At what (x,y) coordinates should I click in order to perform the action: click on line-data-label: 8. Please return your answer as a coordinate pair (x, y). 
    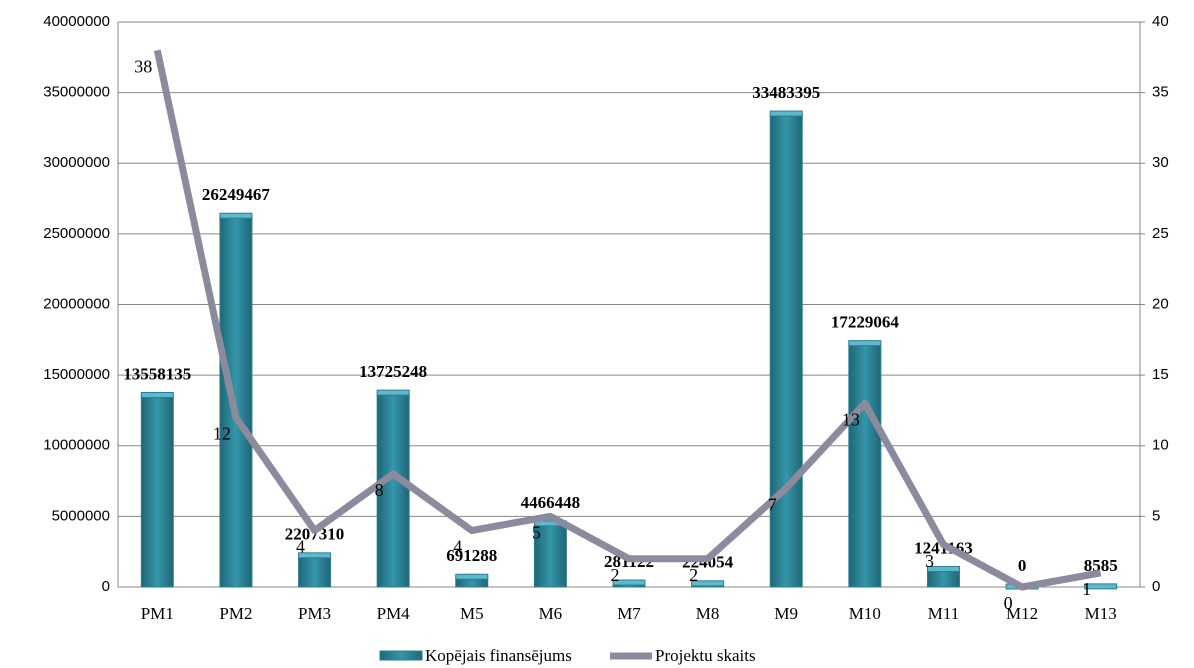
    Looking at the image, I should click on (379, 490).